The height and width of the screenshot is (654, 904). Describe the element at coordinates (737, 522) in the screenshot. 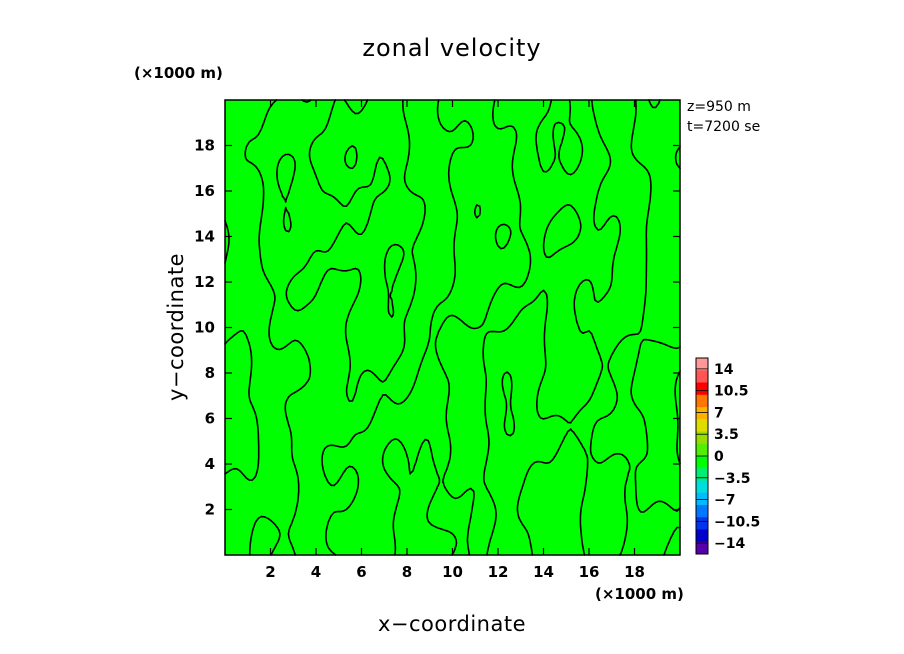

I see `colorbar-label: −10.5` at that location.